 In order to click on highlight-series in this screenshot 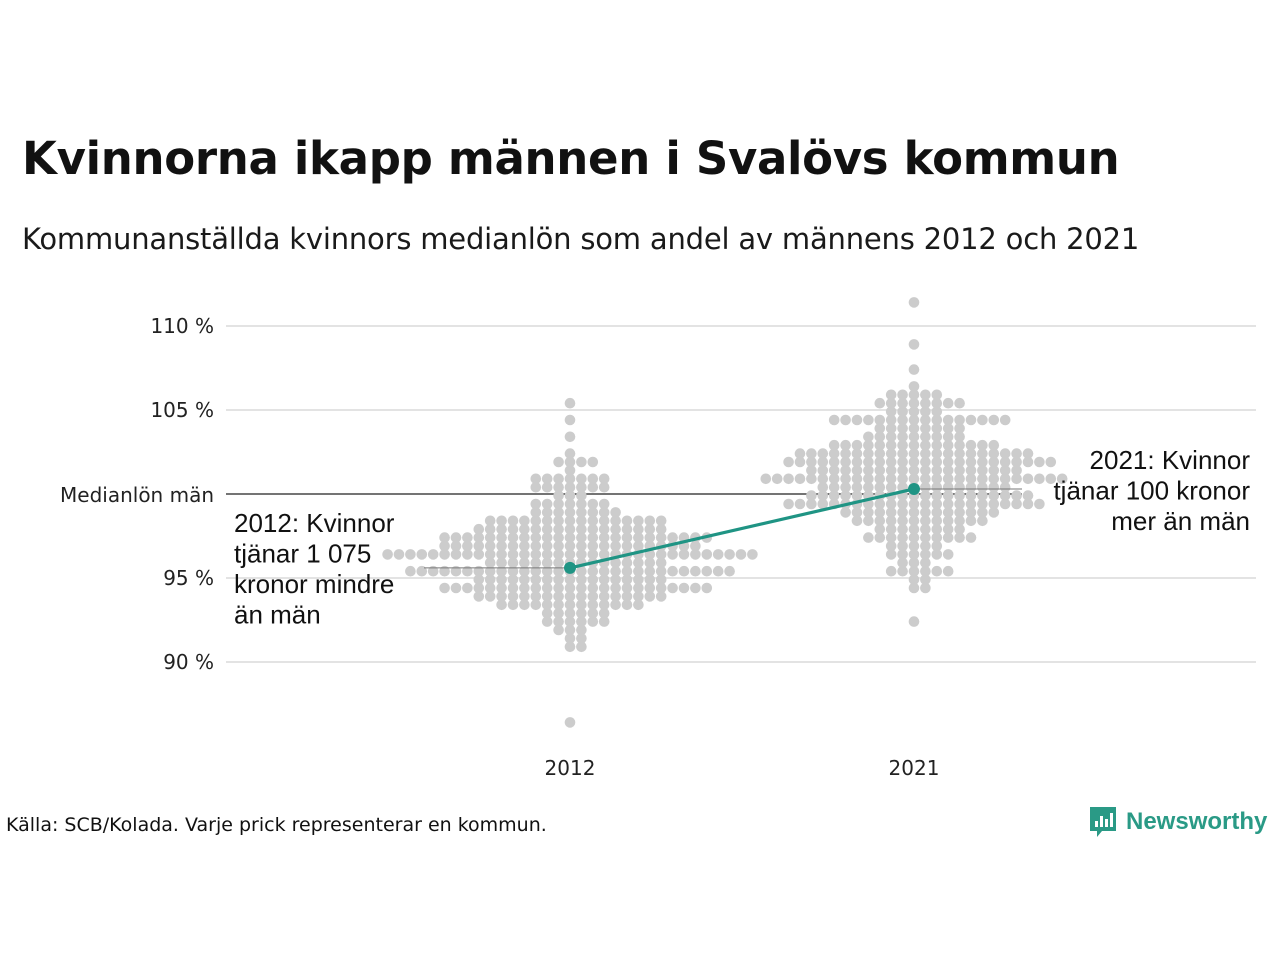, I will do `click(742, 528)`.